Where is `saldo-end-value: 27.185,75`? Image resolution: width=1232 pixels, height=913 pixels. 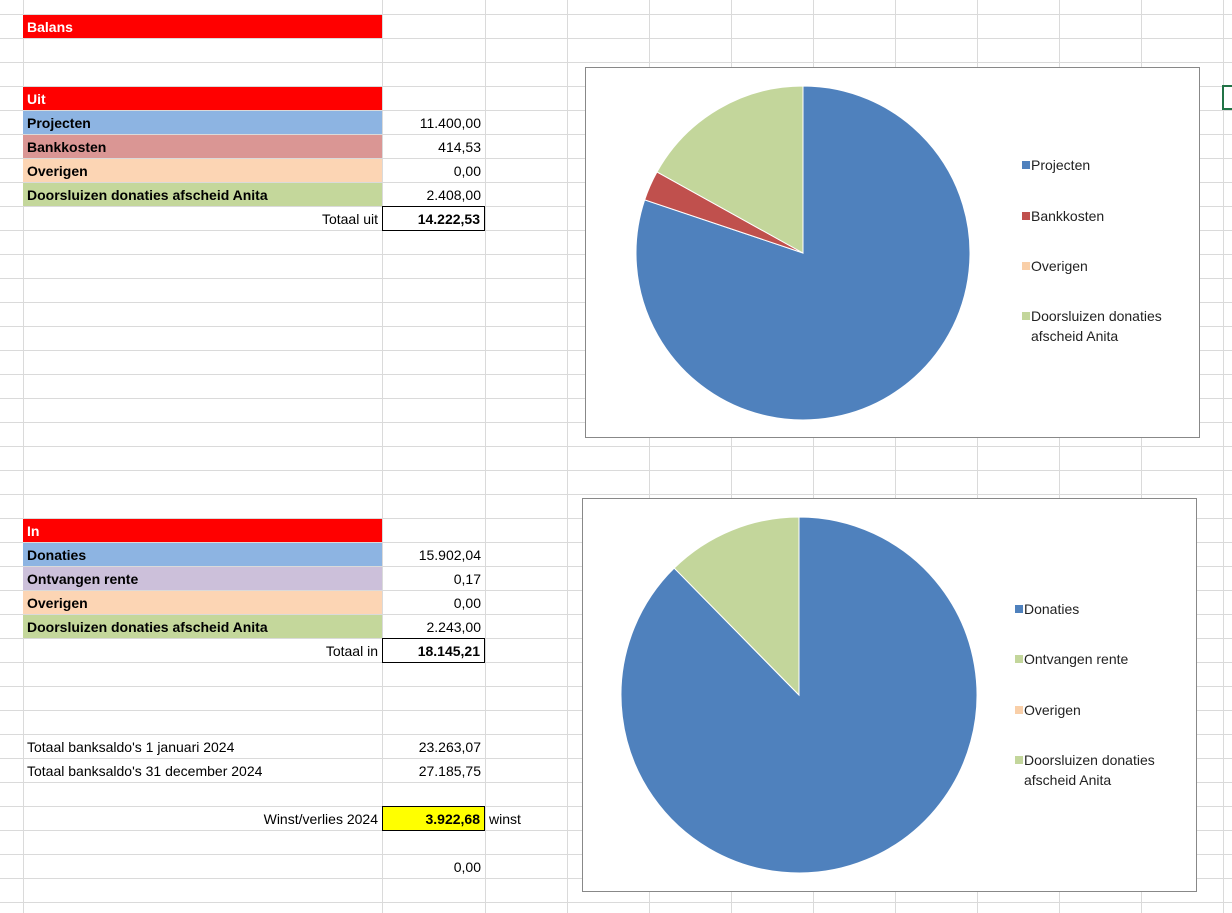
saldo-end-value: 27.185,75 is located at coordinates (449, 771).